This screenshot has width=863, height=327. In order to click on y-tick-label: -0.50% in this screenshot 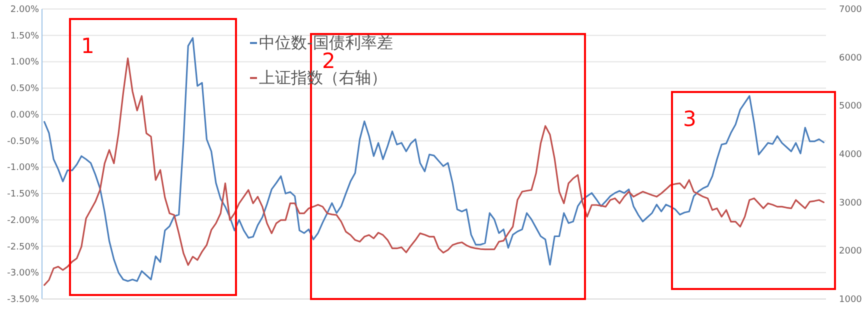, I will do `click(23, 141)`.